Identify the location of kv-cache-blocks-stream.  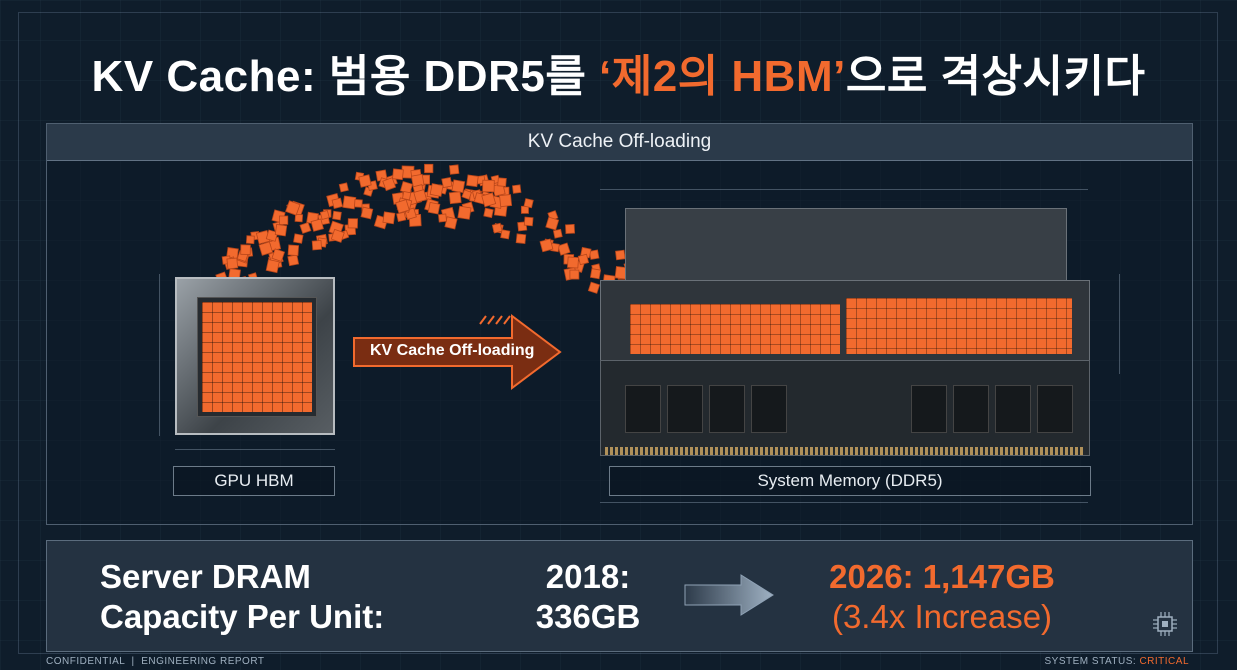
(427, 243).